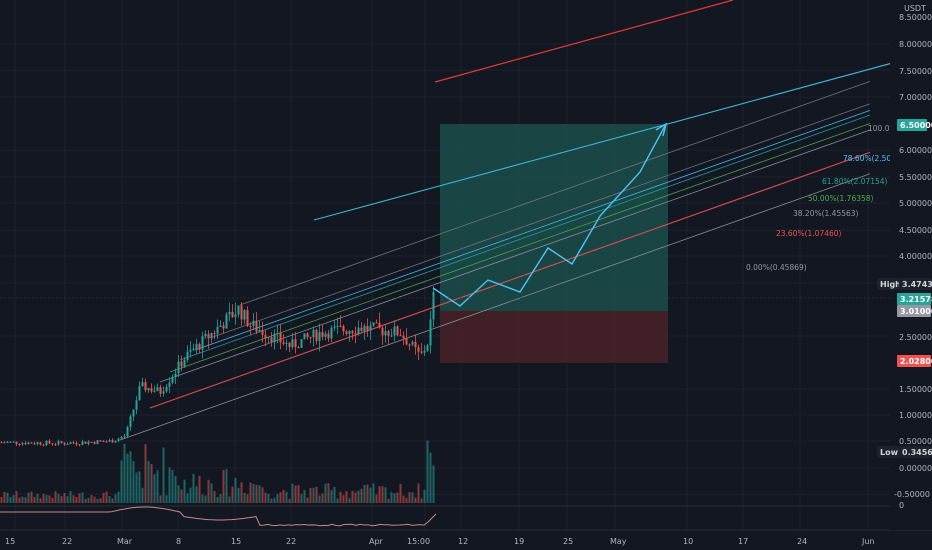 This screenshot has height=550, width=932. What do you see at coordinates (901, 505) in the screenshot?
I see `oscillator-zero-label: 0` at bounding box center [901, 505].